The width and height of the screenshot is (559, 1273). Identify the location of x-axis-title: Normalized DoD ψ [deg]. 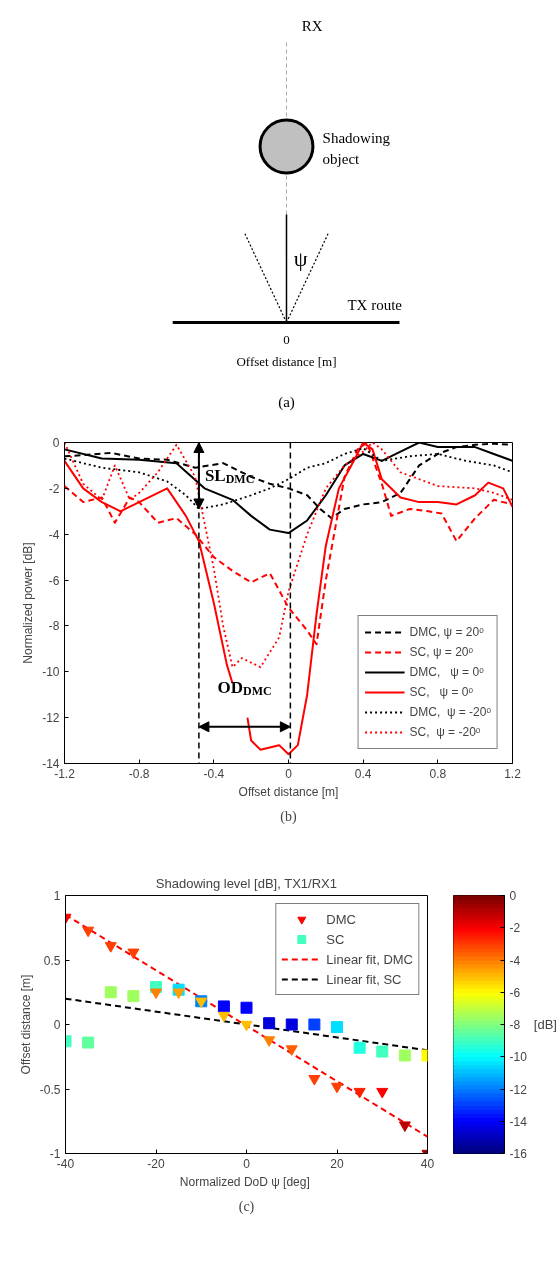
(244, 1181).